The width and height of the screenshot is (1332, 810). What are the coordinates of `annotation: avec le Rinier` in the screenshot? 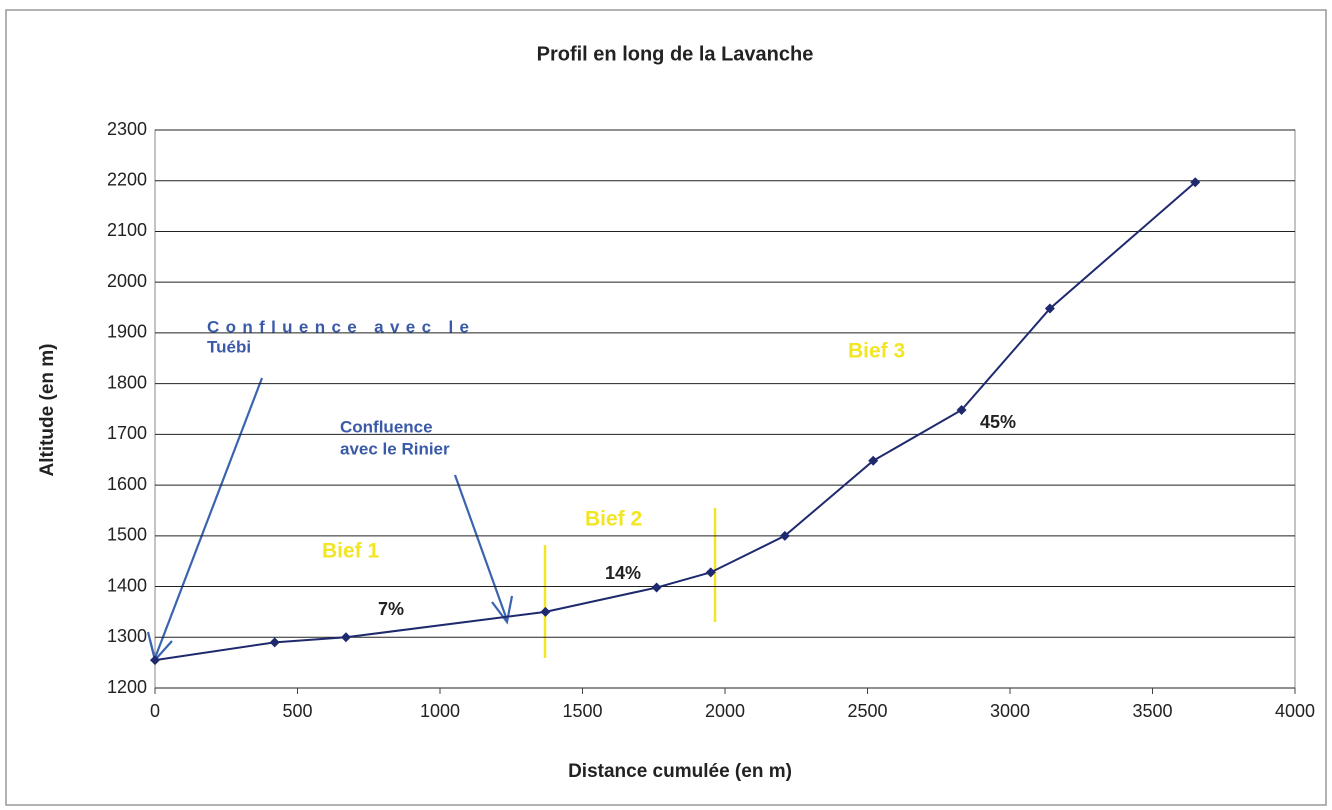 It's located at (395, 448).